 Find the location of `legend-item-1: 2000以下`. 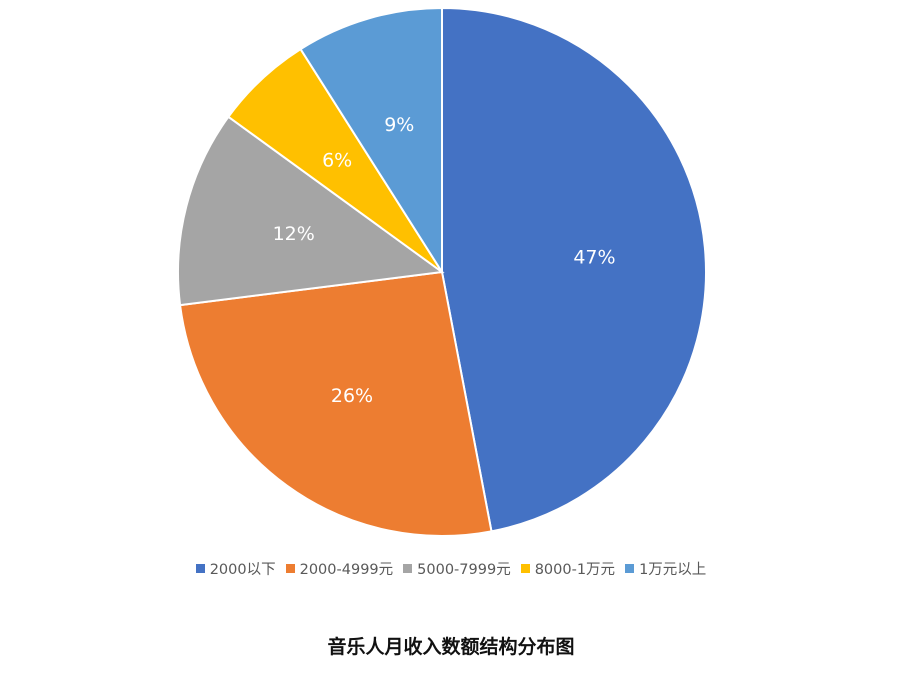

legend-item-1: 2000以下 is located at coordinates (235, 568).